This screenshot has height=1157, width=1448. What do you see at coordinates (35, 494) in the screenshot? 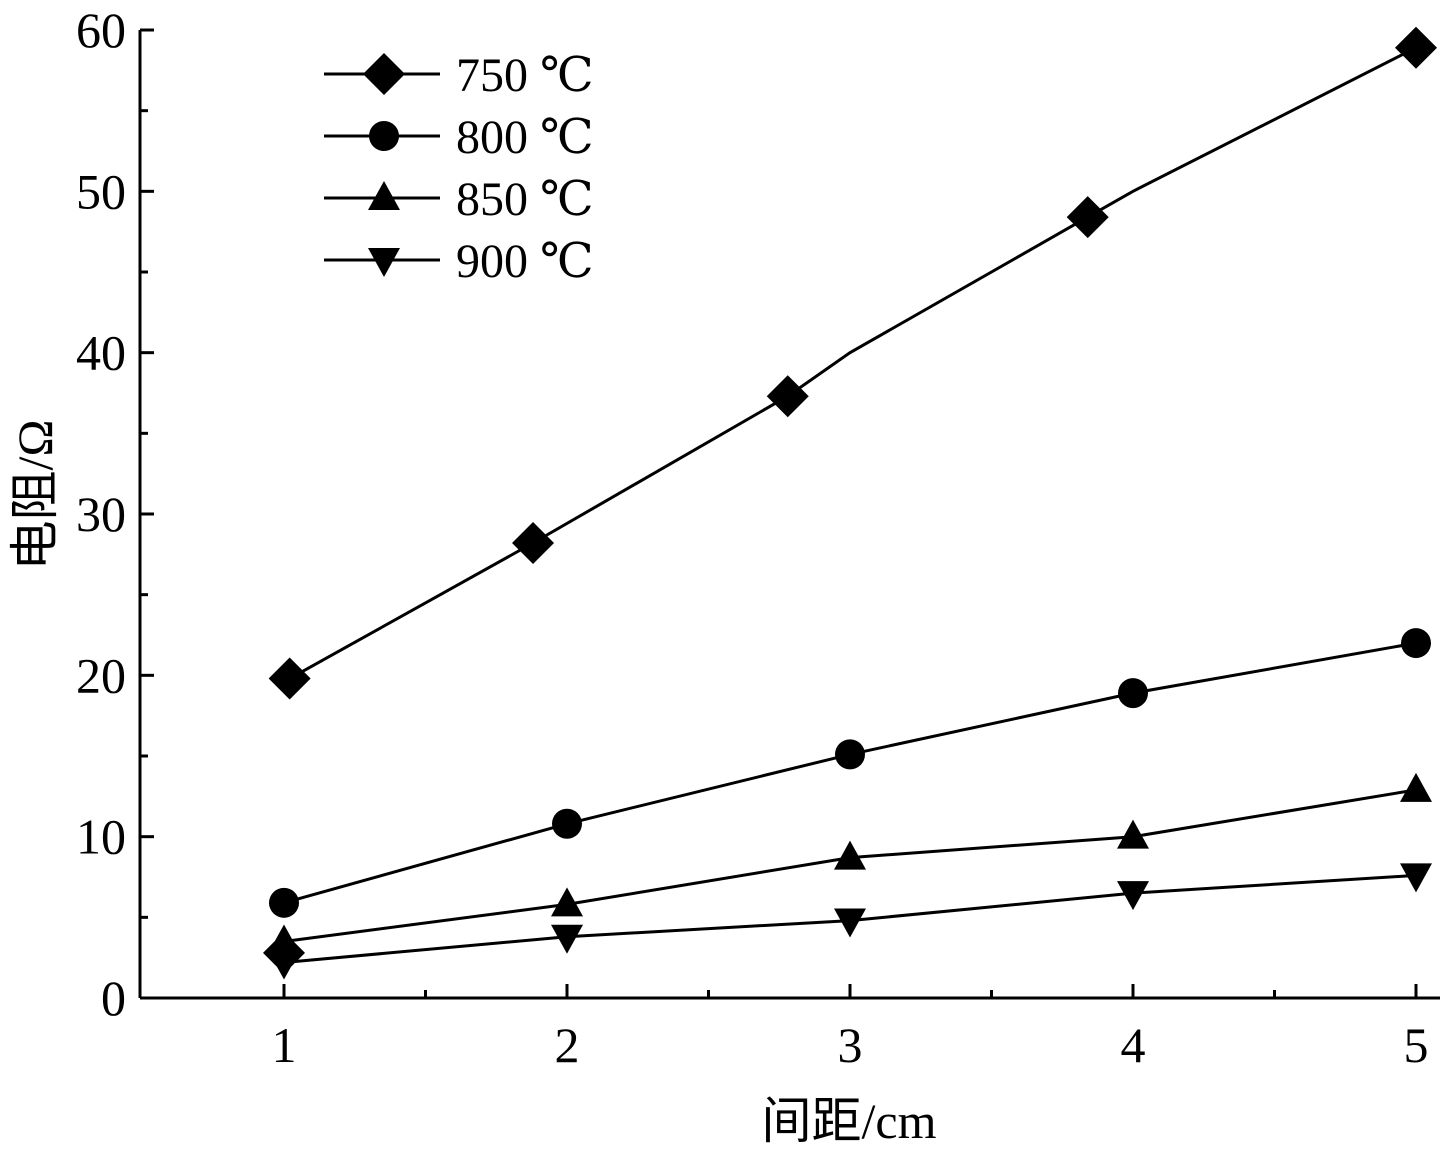
I see `y-axis-title: 电阻/Ω` at bounding box center [35, 494].